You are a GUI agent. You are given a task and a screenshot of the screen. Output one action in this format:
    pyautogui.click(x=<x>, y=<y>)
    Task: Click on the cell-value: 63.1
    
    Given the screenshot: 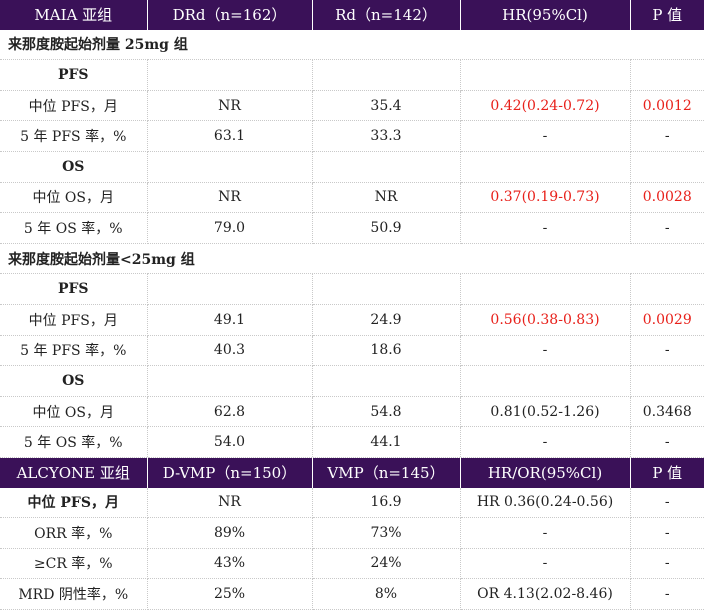 What is the action you would take?
    pyautogui.click(x=230, y=136)
    